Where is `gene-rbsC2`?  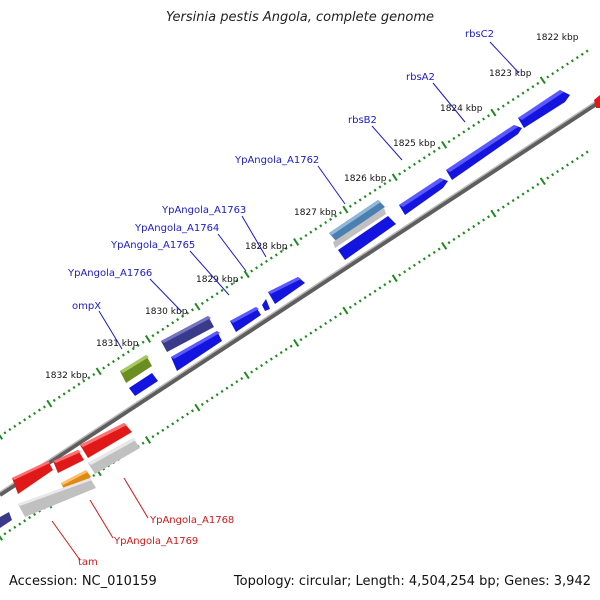 gene-rbsC2 is located at coordinates (544, 109).